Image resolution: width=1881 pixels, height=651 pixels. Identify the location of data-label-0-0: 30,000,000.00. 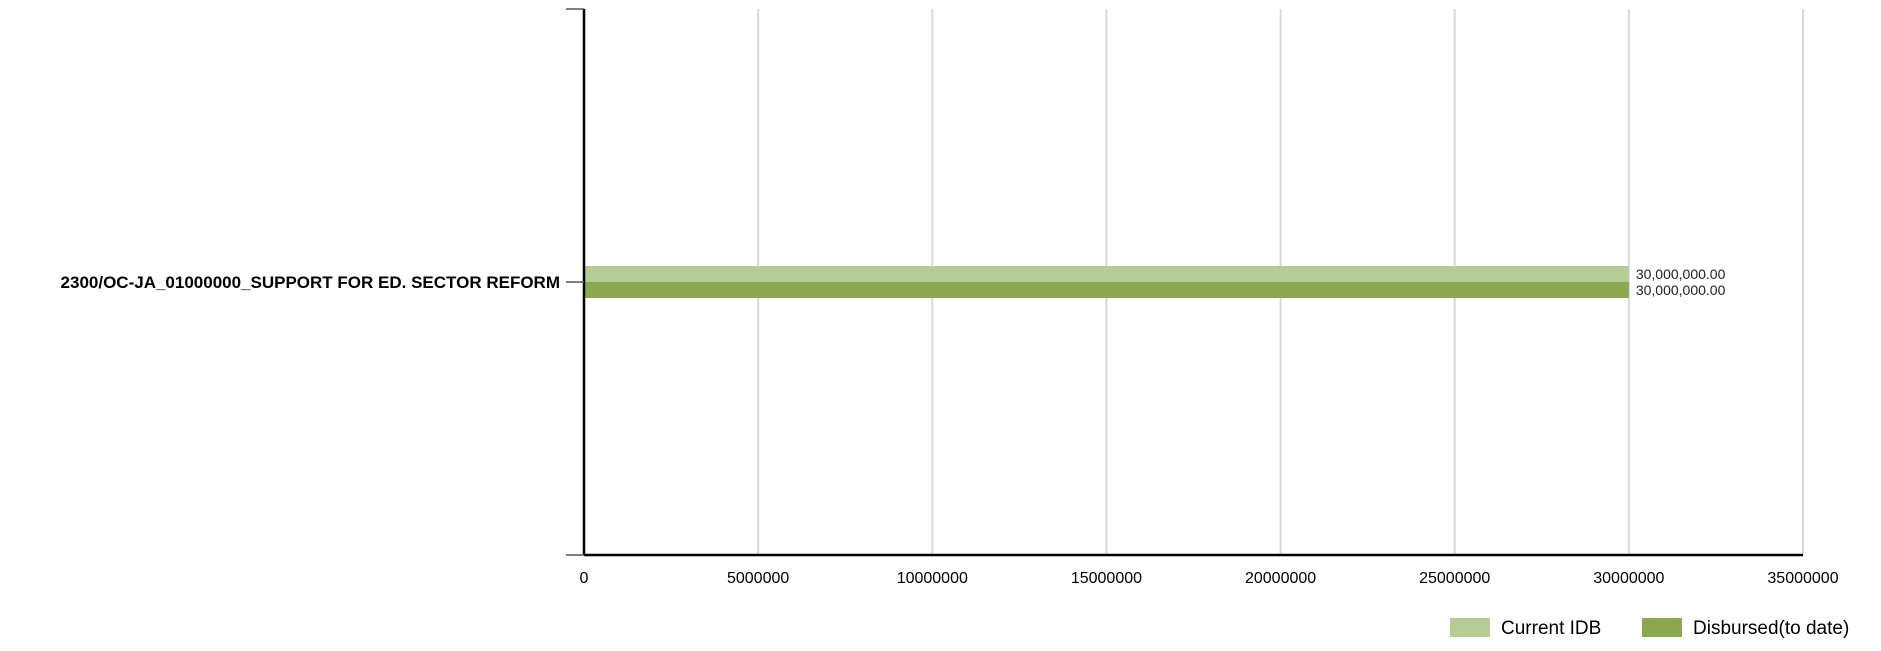
(1681, 274).